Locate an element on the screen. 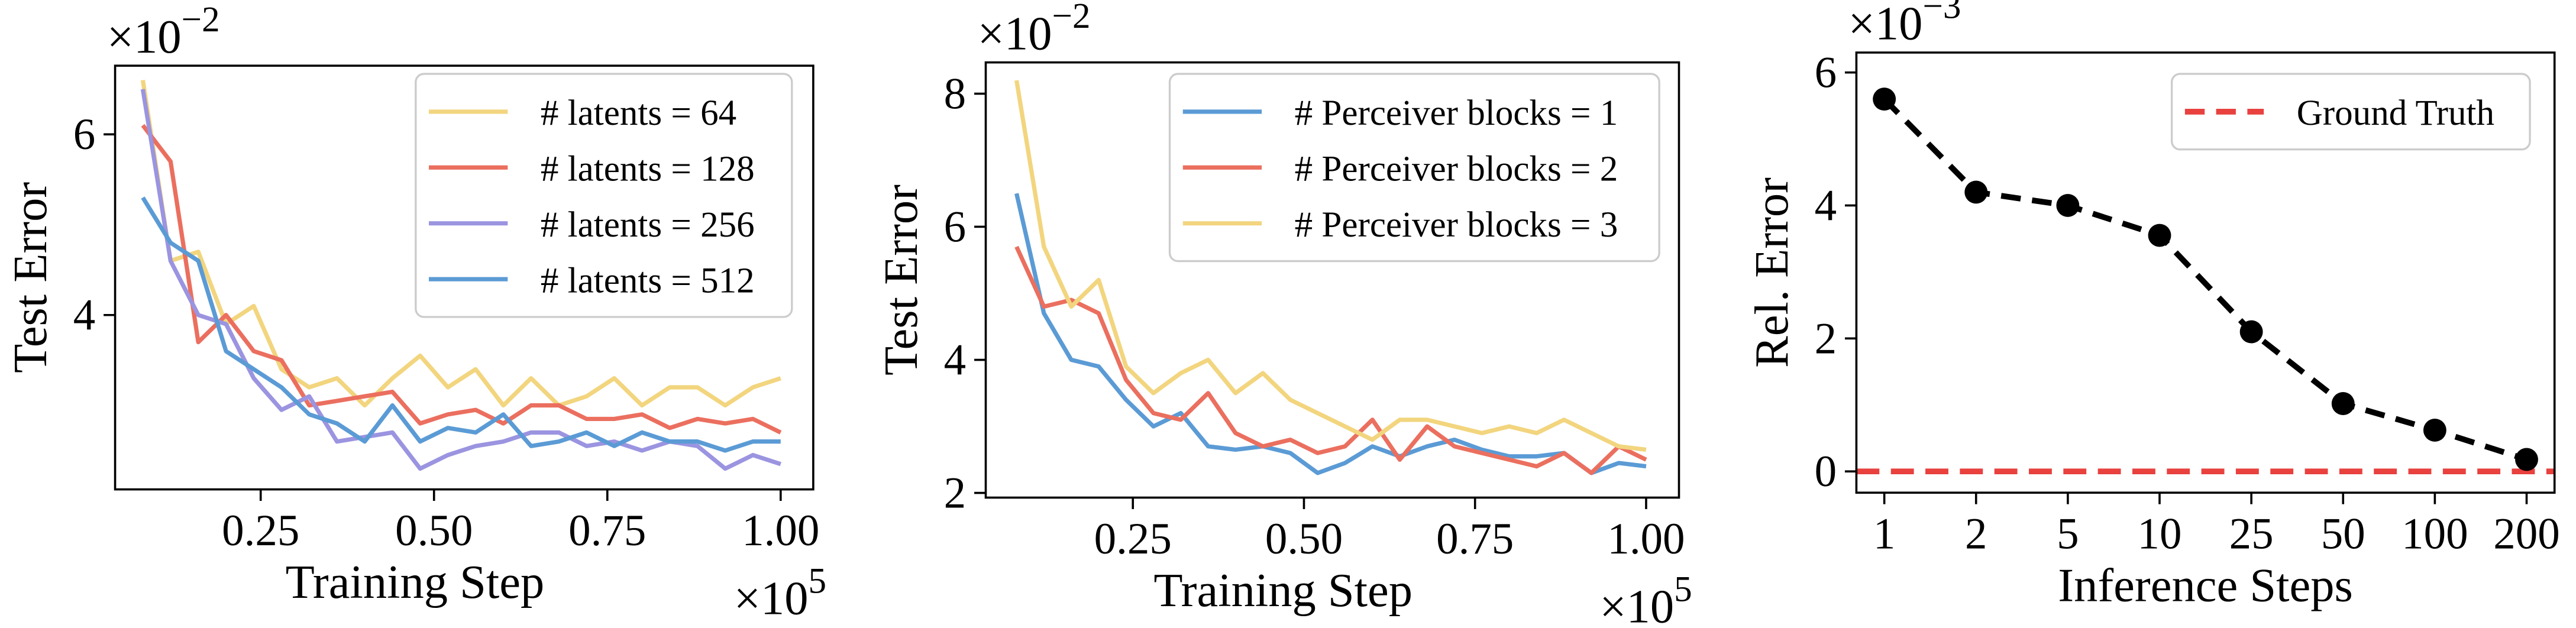 This screenshot has width=2576, height=628. x-tick-label: 25 is located at coordinates (2251, 534).